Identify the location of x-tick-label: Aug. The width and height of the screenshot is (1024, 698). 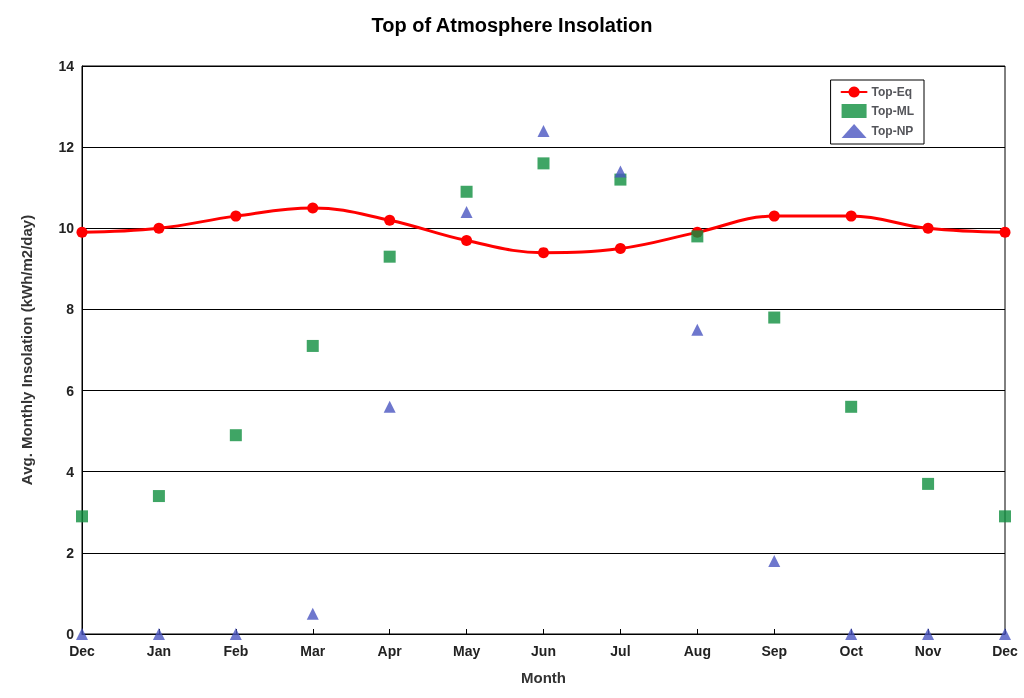
(697, 651).